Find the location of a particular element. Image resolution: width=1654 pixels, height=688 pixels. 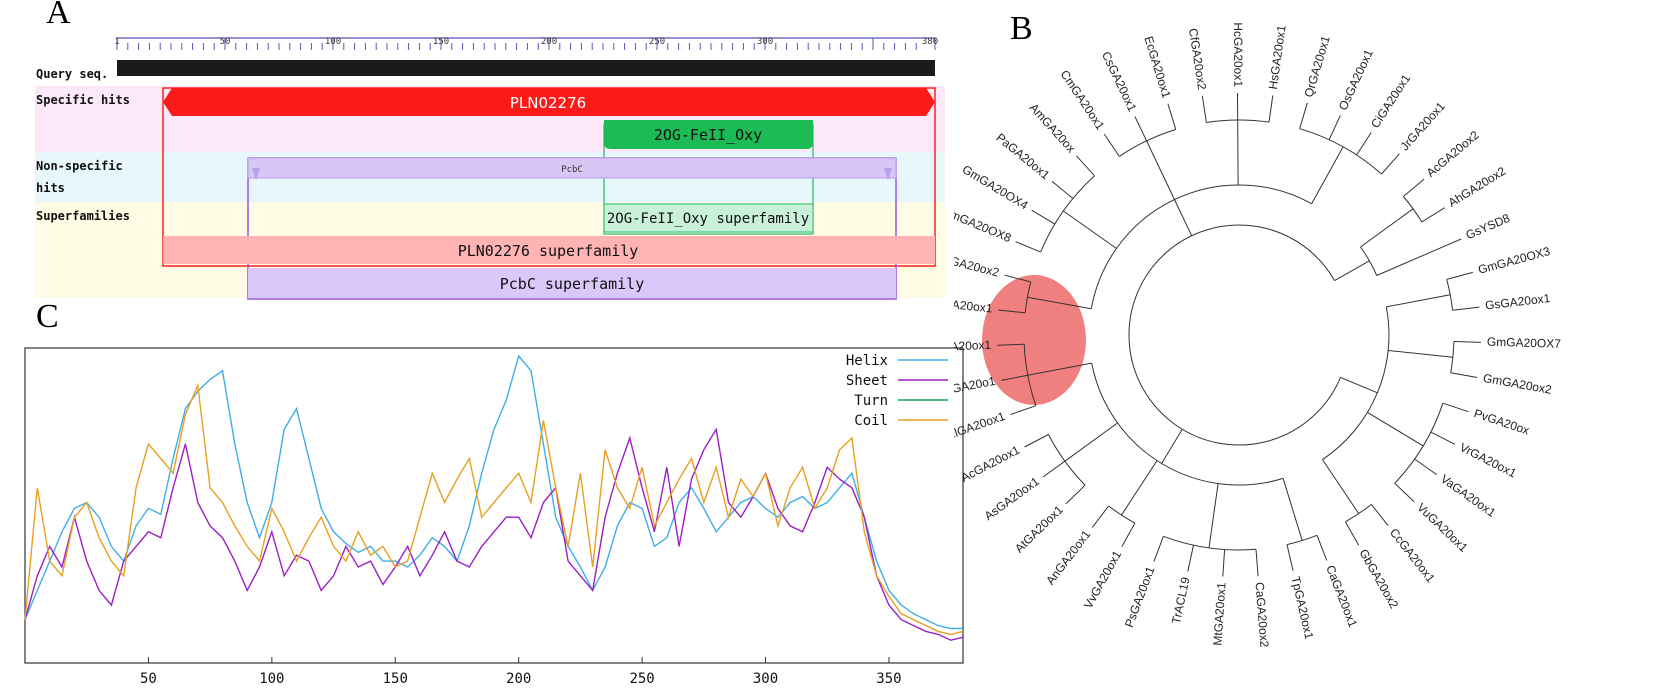

row-label-nonspecific-1: Non-specific is located at coordinates (79, 166).